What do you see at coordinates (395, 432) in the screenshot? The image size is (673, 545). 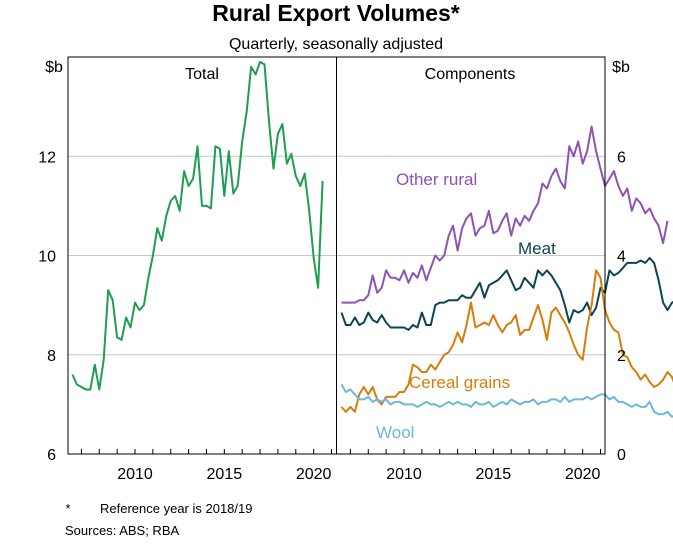 I see `series-label-wool: Wool` at bounding box center [395, 432].